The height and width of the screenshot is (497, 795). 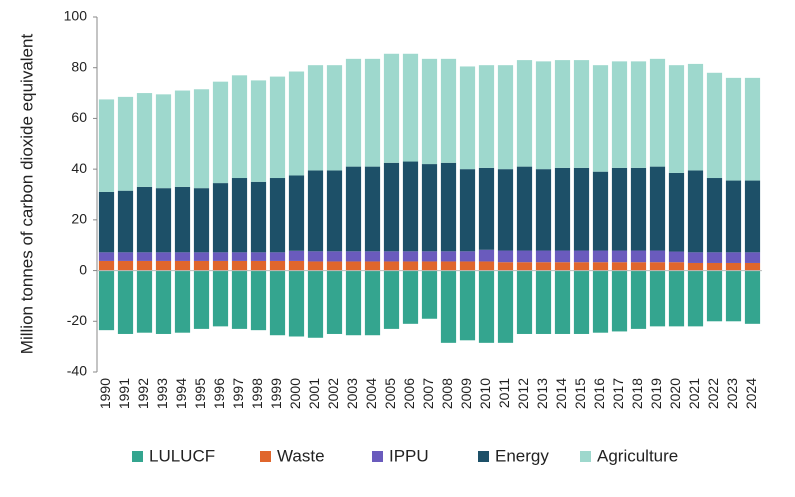 What do you see at coordinates (79, 117) in the screenshot?
I see `y-tick-label: 60` at bounding box center [79, 117].